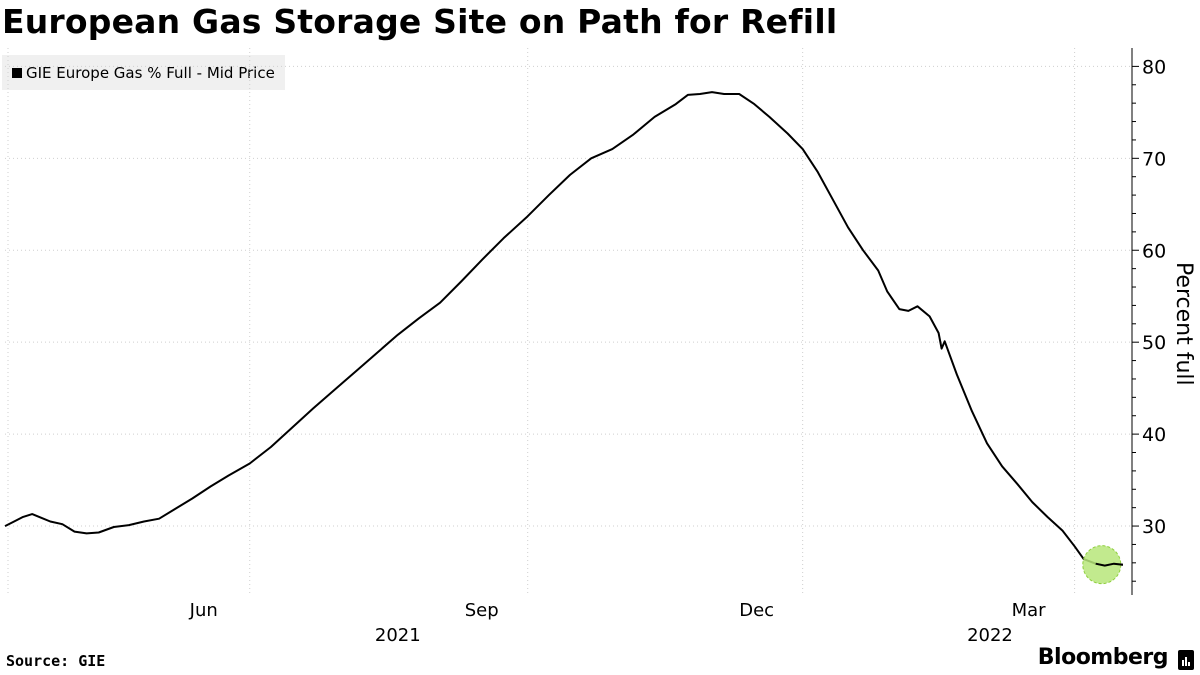 This screenshot has width=1200, height=675. Describe the element at coordinates (1154, 343) in the screenshot. I see `y-tick-label: 50` at that location.